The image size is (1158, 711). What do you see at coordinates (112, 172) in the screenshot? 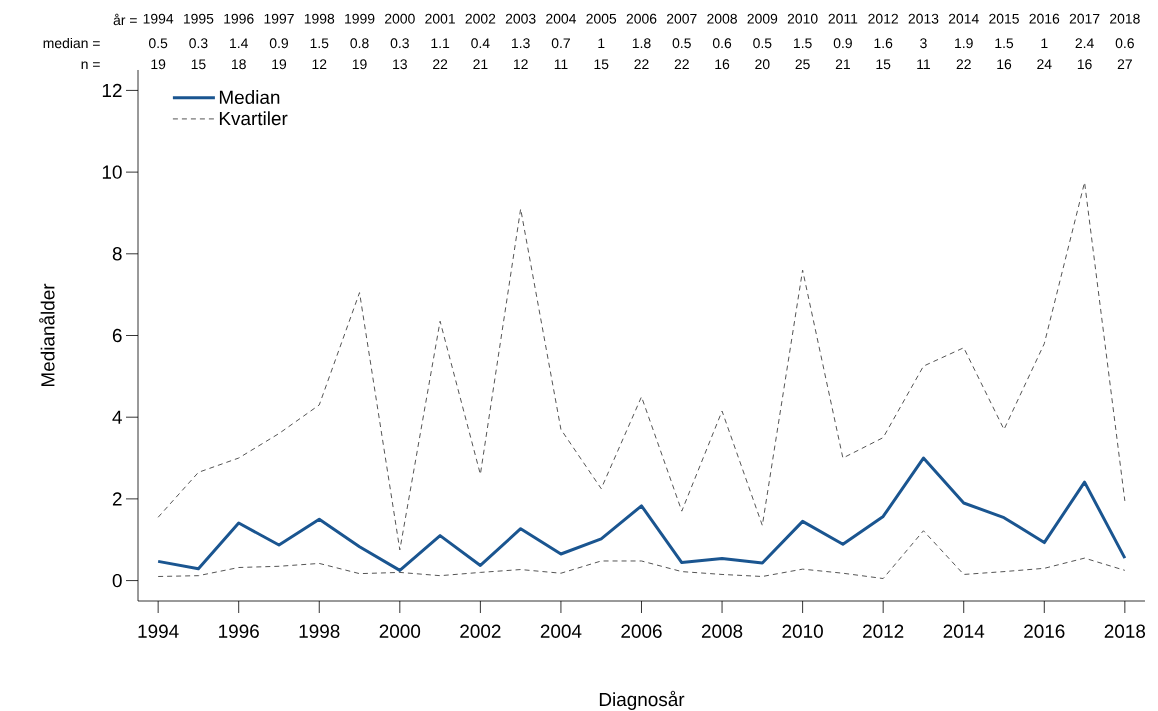
I see `y-tick-label: 10` at bounding box center [112, 172].